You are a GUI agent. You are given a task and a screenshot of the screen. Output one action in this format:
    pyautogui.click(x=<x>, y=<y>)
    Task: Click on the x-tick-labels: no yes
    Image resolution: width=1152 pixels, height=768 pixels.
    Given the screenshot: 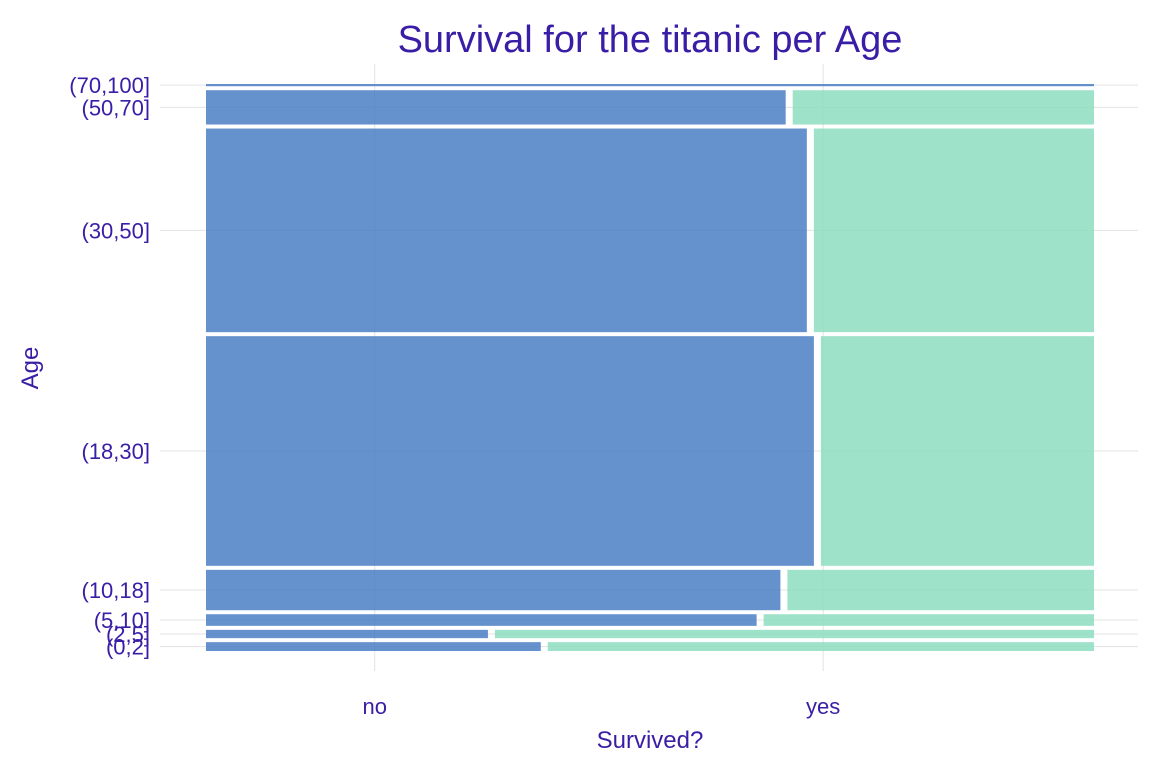 What is the action you would take?
    pyautogui.click(x=601, y=706)
    